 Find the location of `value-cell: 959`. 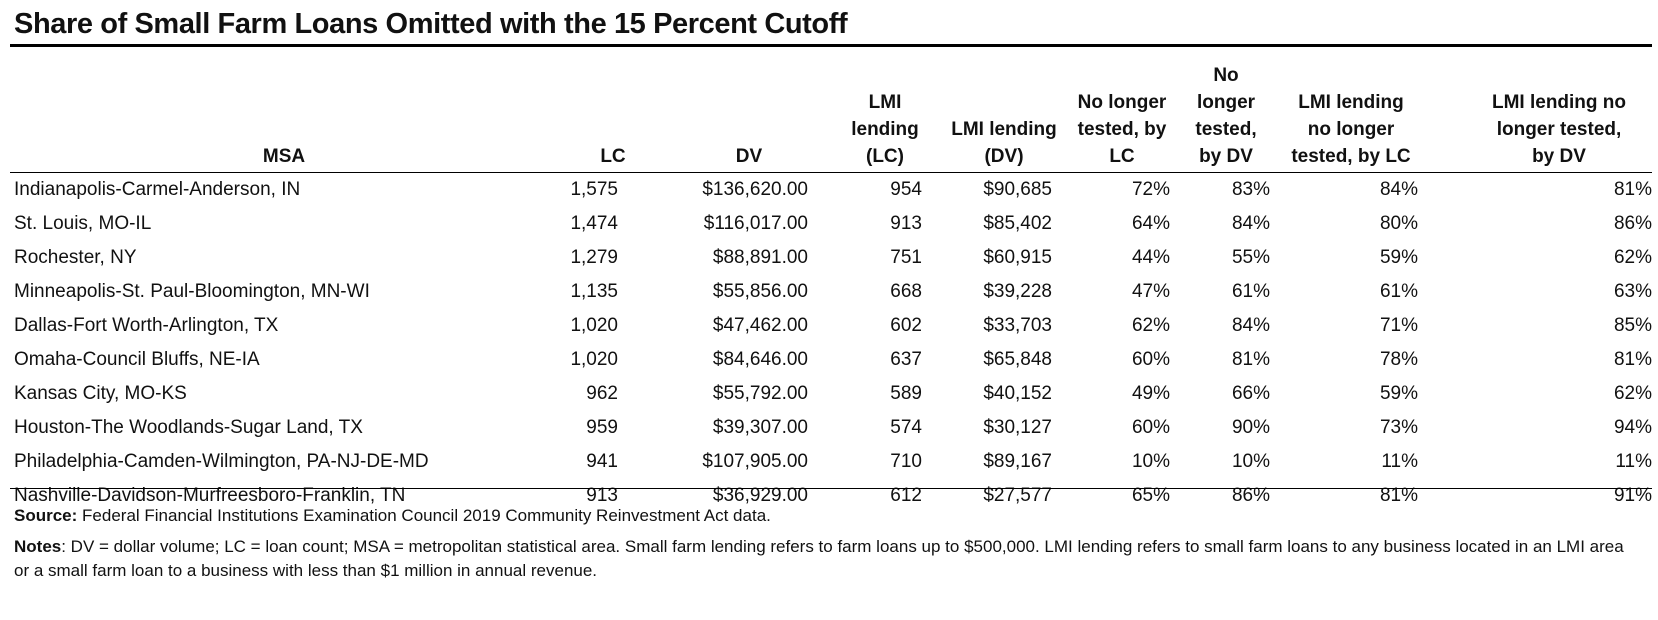

value-cell: 959 is located at coordinates (602, 427).